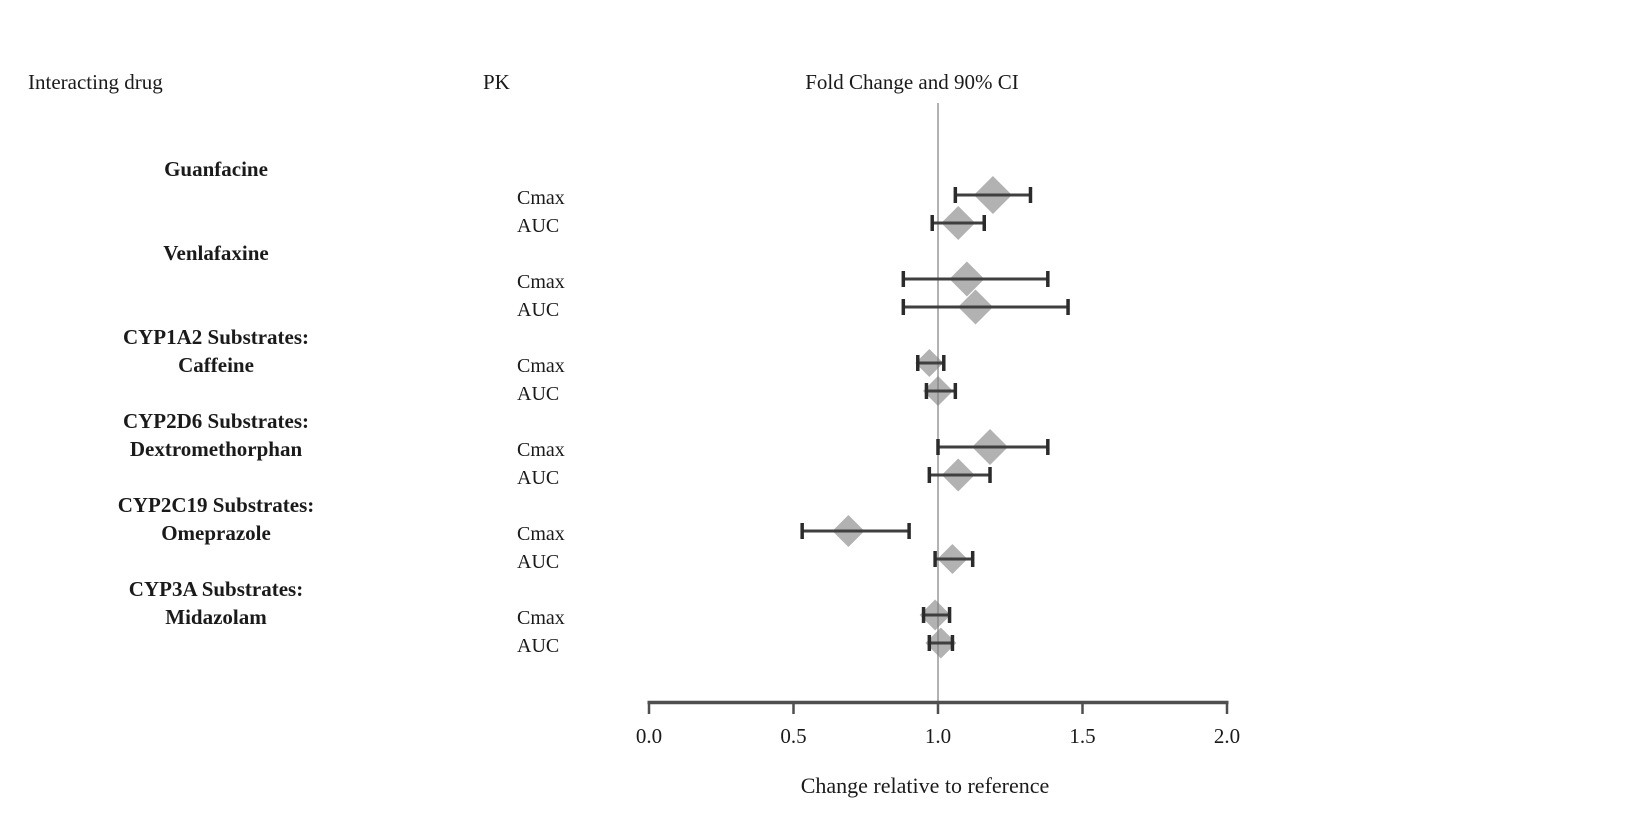  What do you see at coordinates (216, 169) in the screenshot?
I see `drug-label: Guanfacine` at bounding box center [216, 169].